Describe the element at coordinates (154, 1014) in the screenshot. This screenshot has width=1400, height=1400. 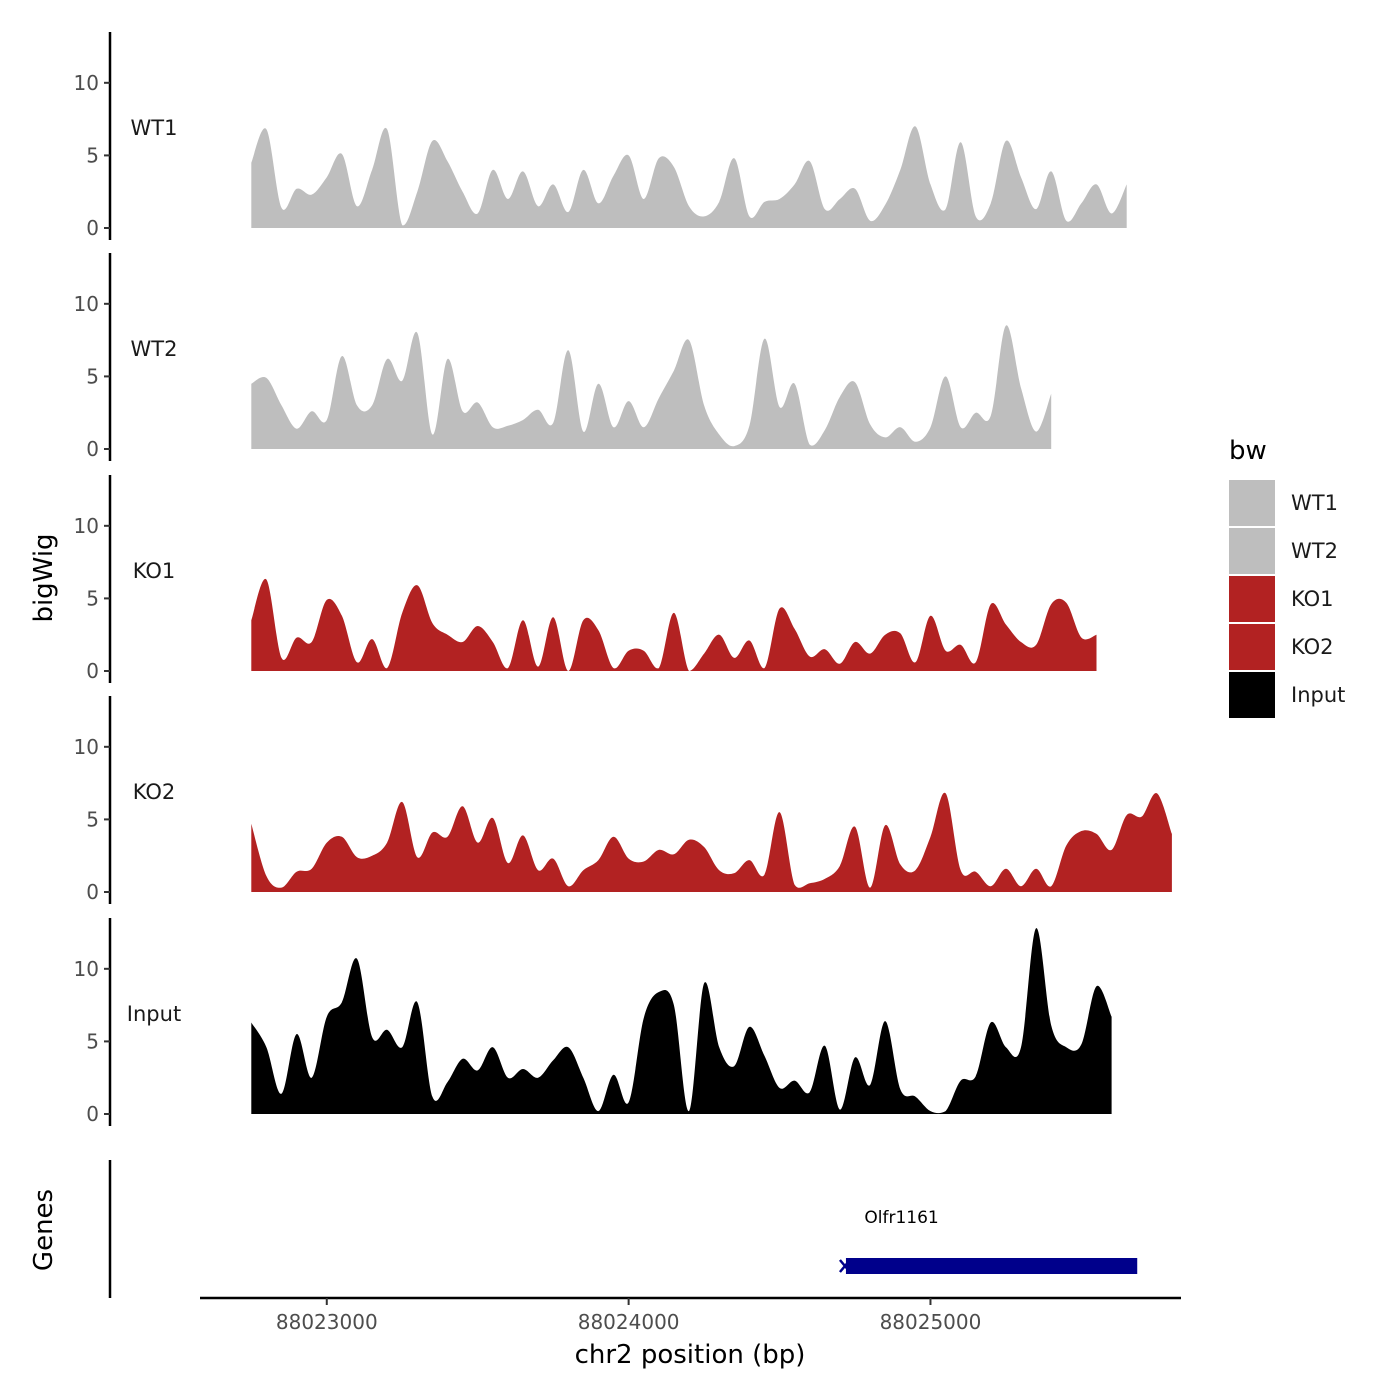
I see `track-label-input: Input` at that location.